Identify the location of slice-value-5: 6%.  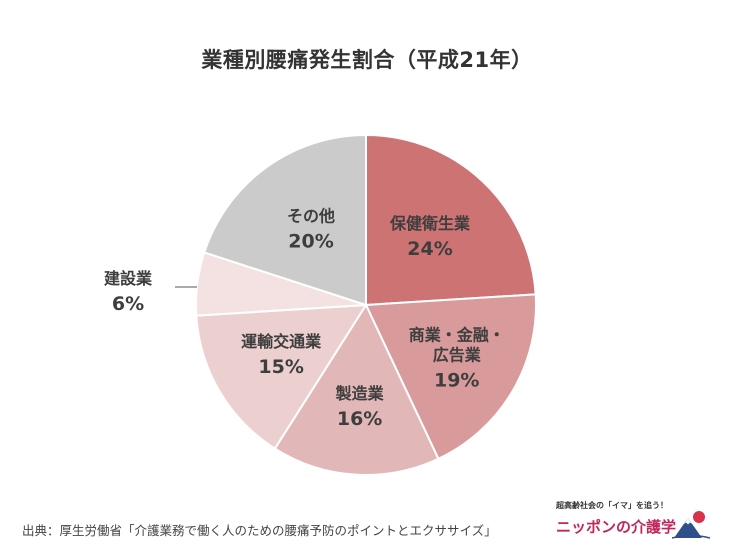
(128, 304).